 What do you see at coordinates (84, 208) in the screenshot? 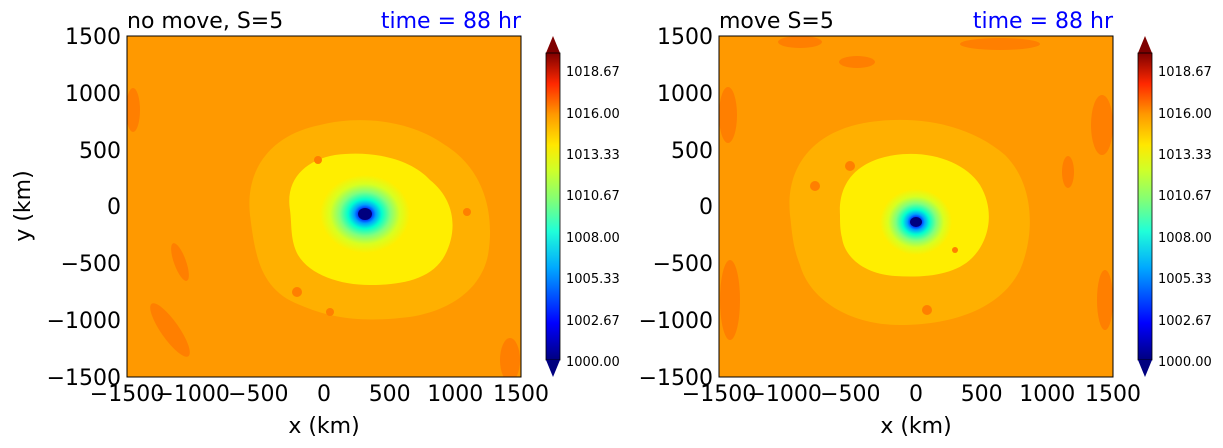
I see `panel-left-yticks: 1500 1000 500 0 −500 −1000 −1500` at bounding box center [84, 208].